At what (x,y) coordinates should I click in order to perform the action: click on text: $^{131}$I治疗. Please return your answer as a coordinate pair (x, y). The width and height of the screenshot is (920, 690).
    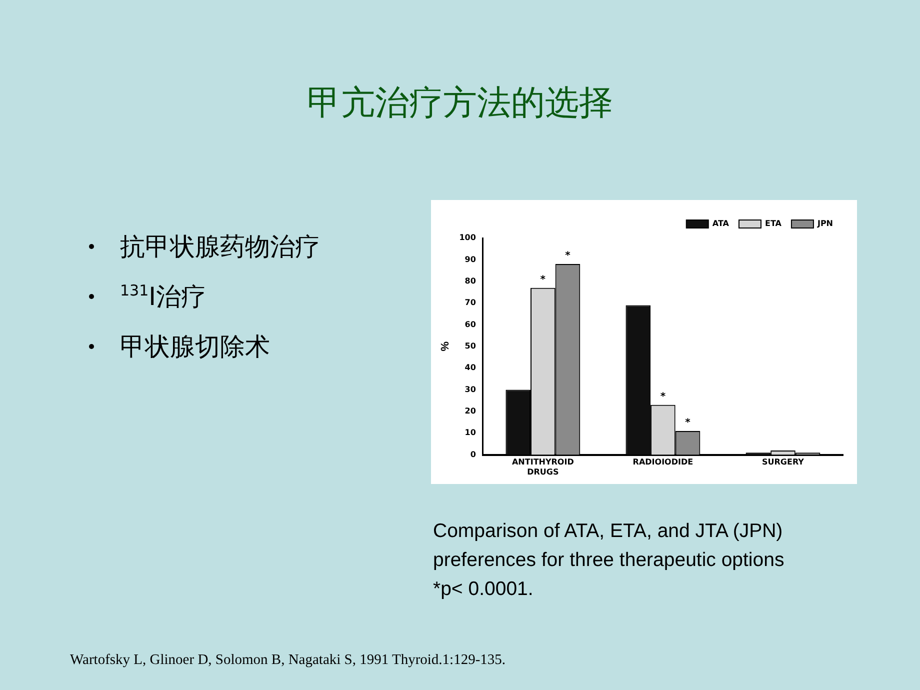
    Looking at the image, I should click on (163, 296).